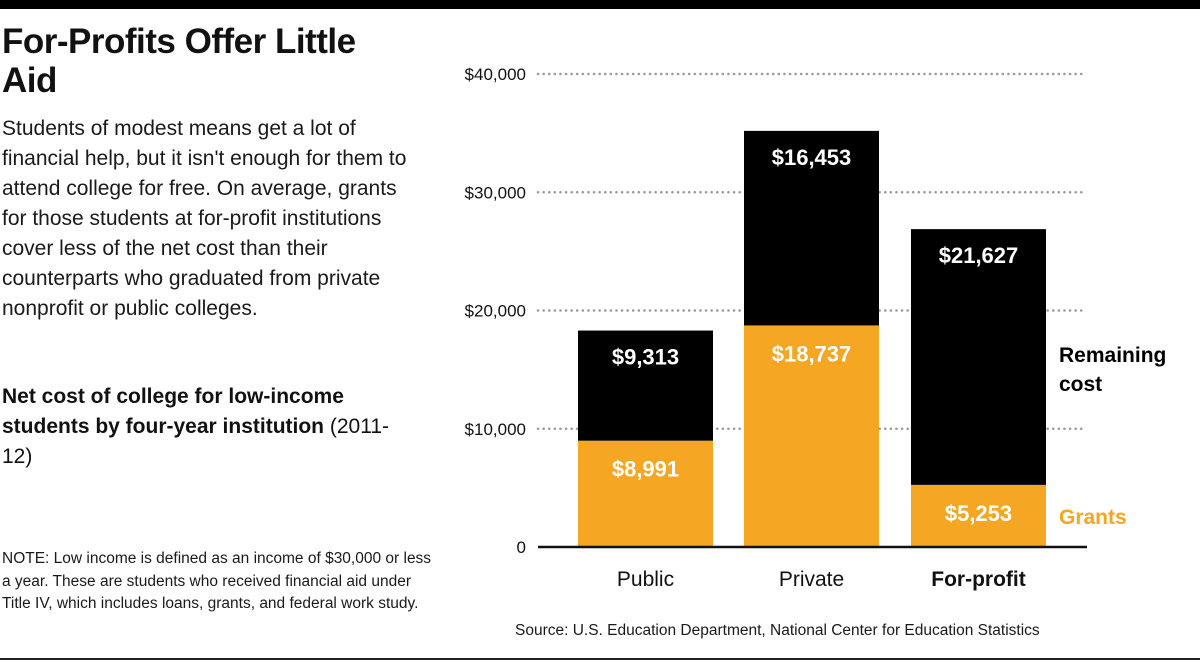 The image size is (1200, 663). What do you see at coordinates (179, 61) in the screenshot?
I see `chart-title: For-Profits Offer Little Aid` at bounding box center [179, 61].